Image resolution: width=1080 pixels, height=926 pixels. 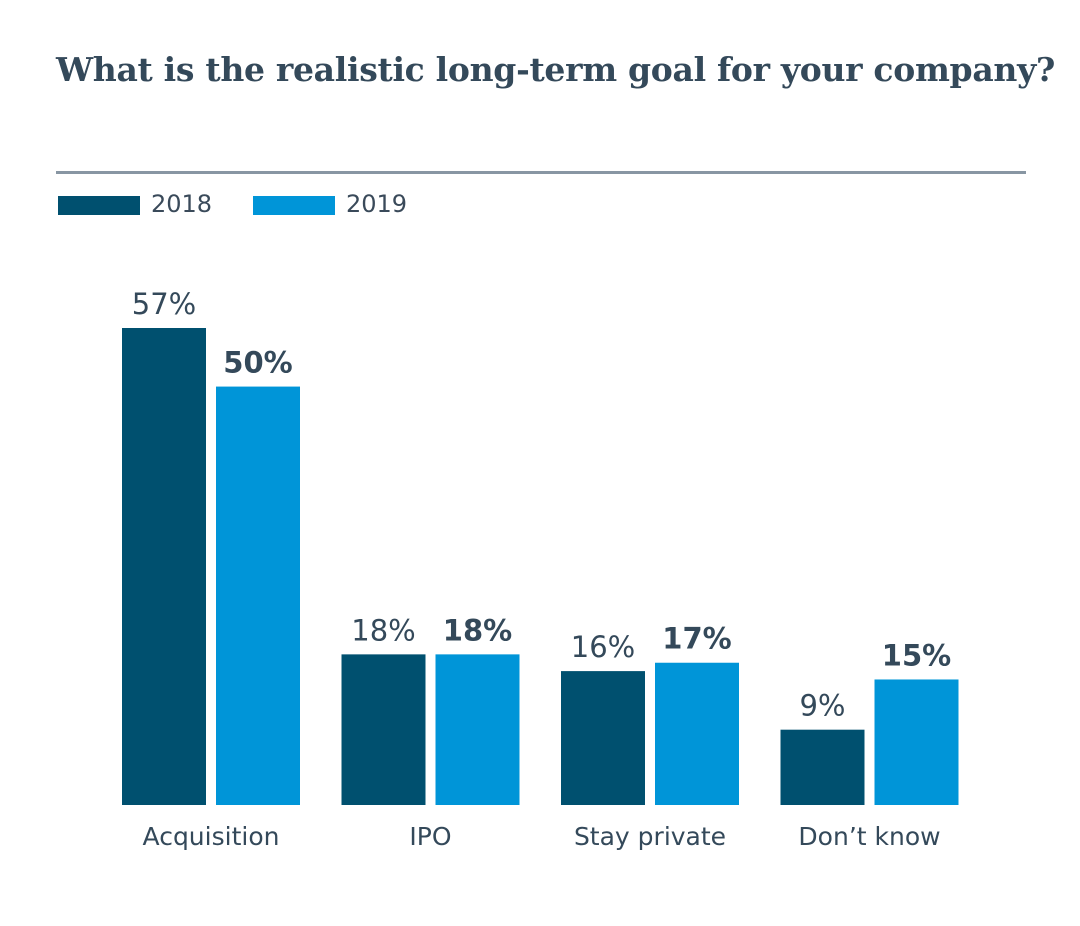 I want to click on category-label-3: Stay private, so click(x=650, y=836).